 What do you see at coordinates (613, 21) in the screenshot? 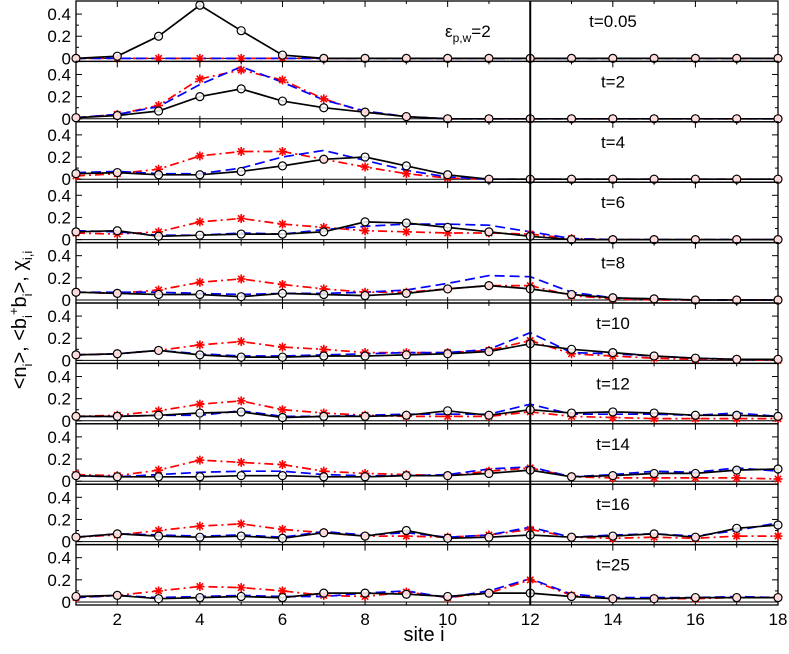
I see `panel-time-label: t=0.05` at bounding box center [613, 21].